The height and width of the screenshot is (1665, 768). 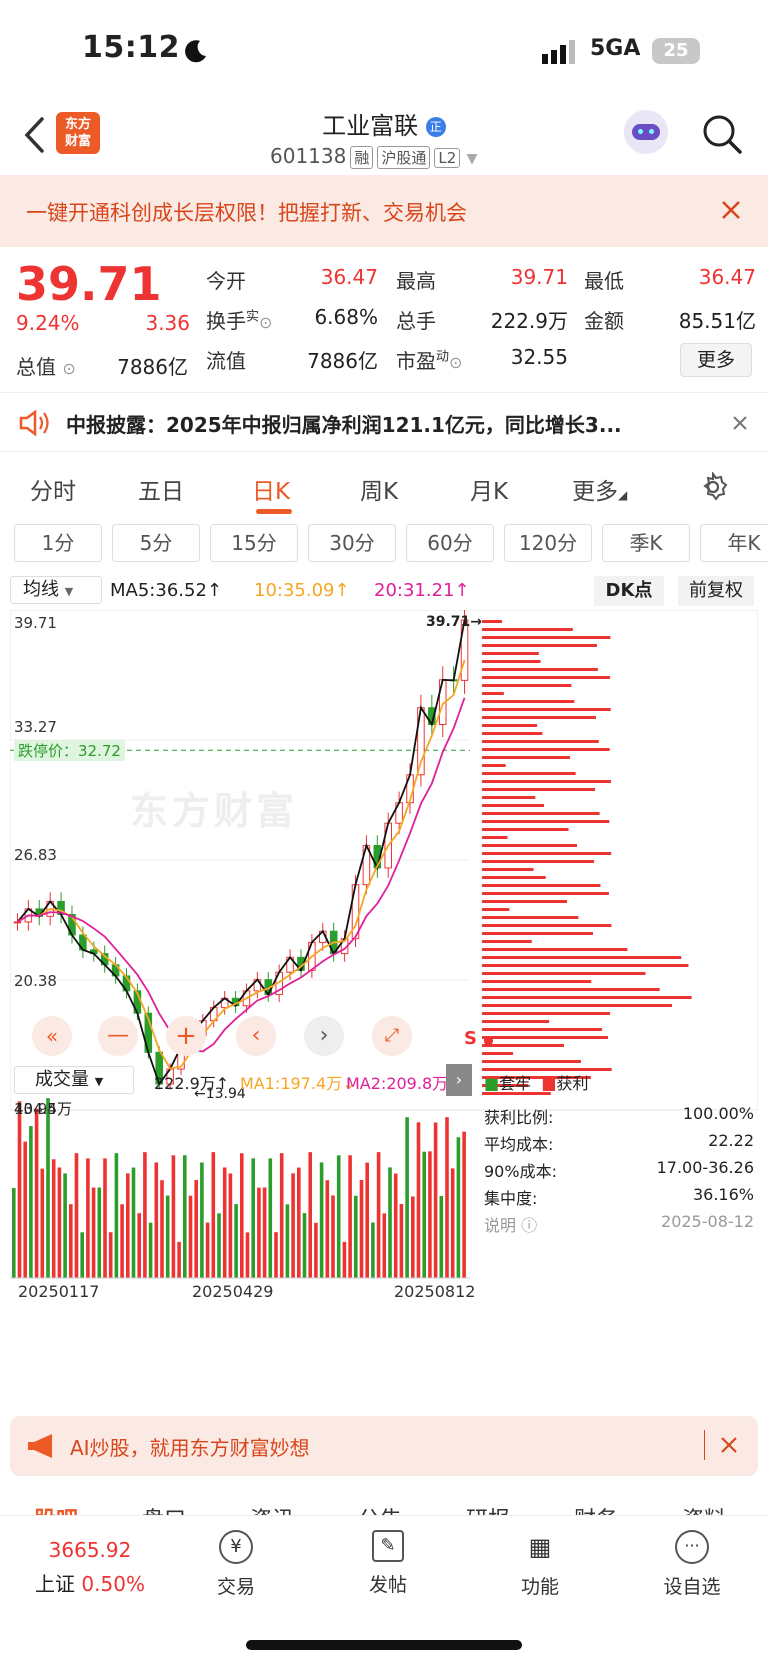 I want to click on period-quarter: 季K, so click(x=646, y=543).